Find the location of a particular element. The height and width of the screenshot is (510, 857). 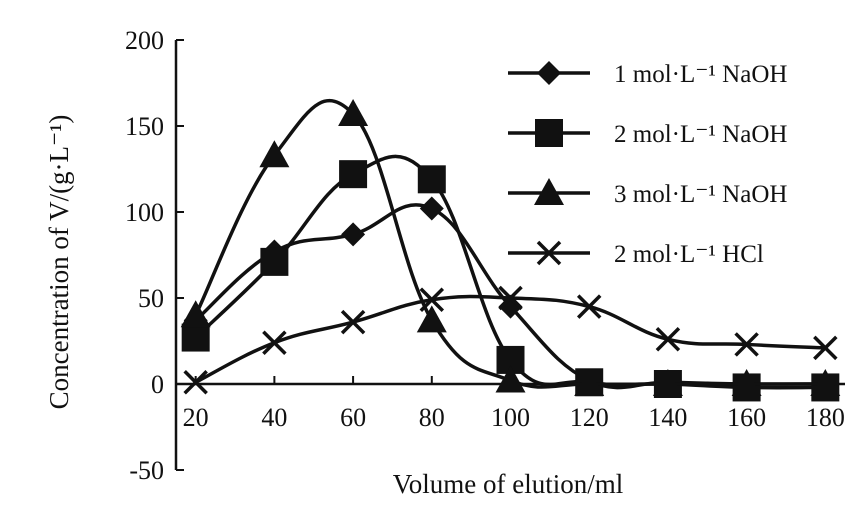

y-tick-label: 200 is located at coordinates (144, 40).